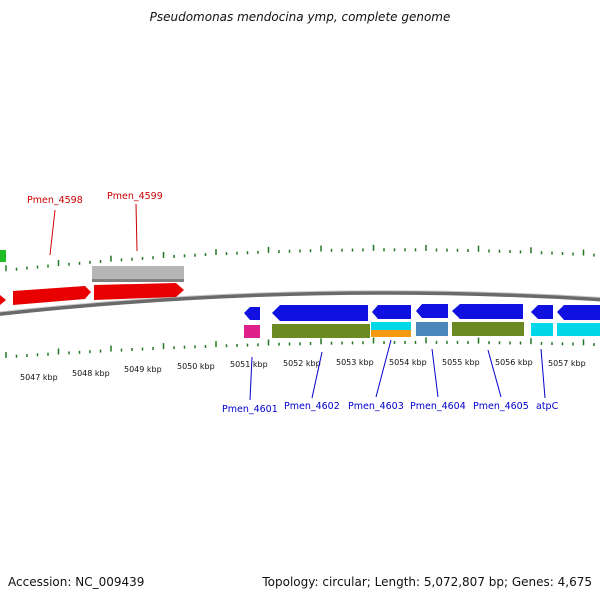 The image size is (600, 600). Describe the element at coordinates (514, 362) in the screenshot. I see `kbp-label-5056: 5056 kbp` at that location.